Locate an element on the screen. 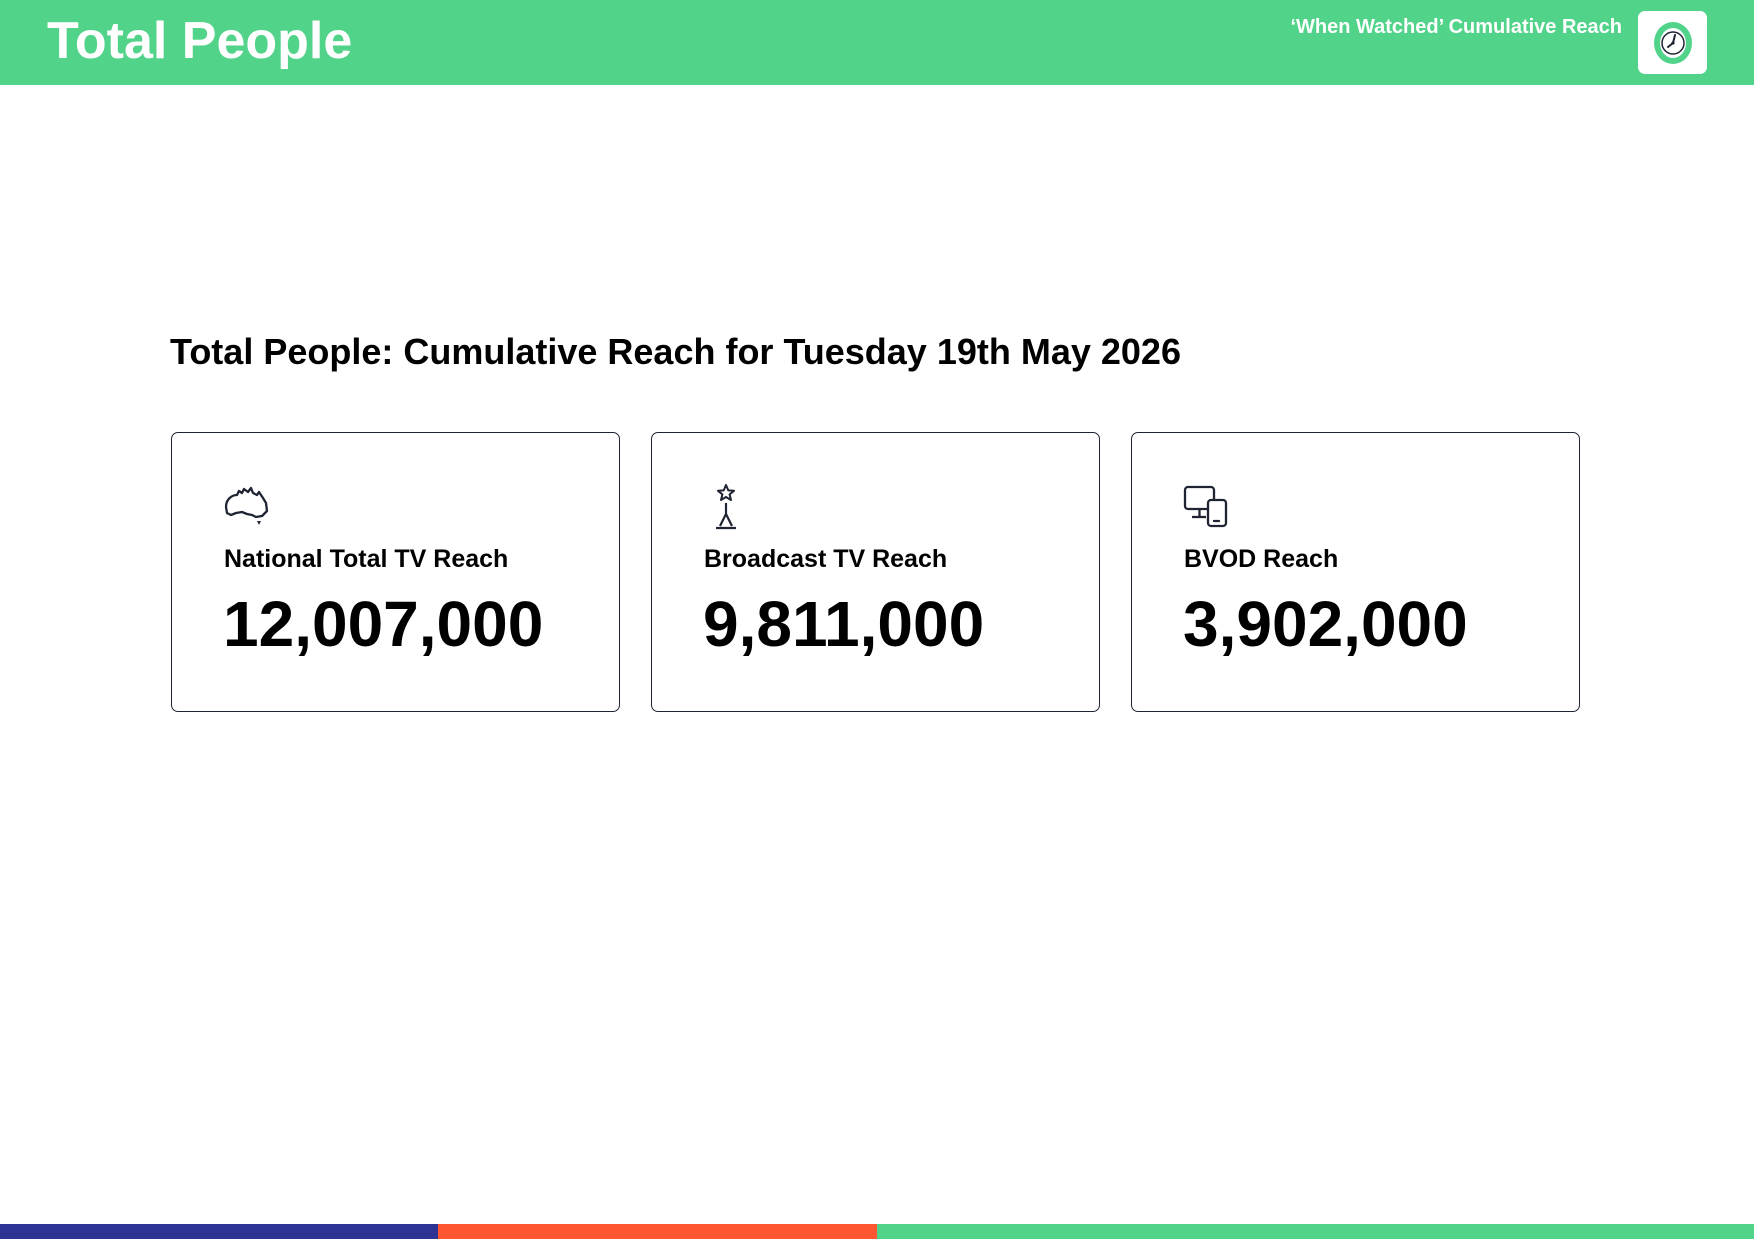 The width and height of the screenshot is (1754, 1241). footer-stripe-orange is located at coordinates (657, 1231).